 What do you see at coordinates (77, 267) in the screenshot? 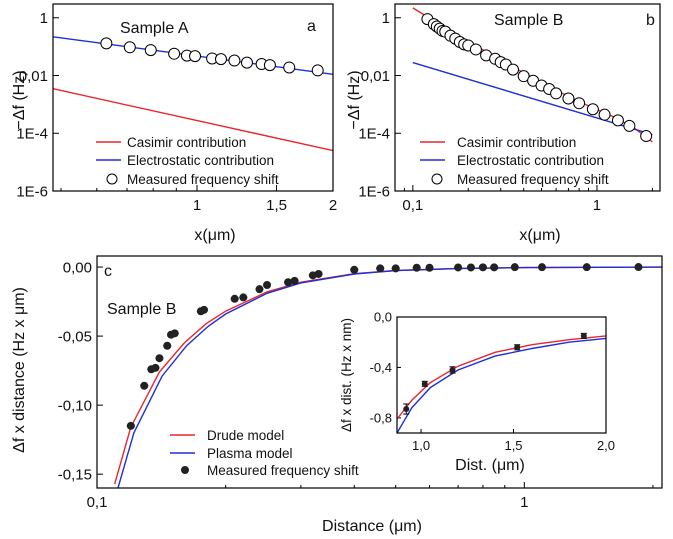
I see `y-tick-label: 0,00` at bounding box center [77, 267].